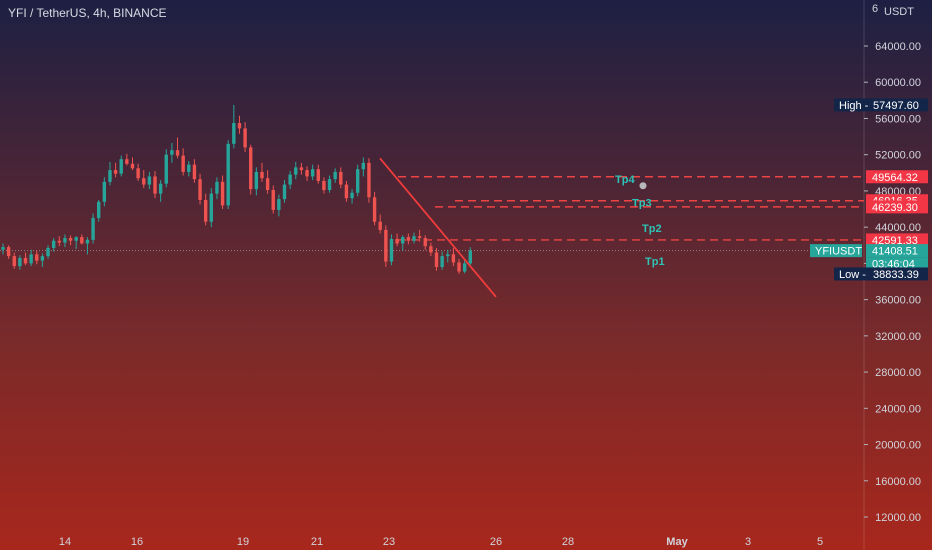  I want to click on price-label-value: 41408.51, so click(895, 252).